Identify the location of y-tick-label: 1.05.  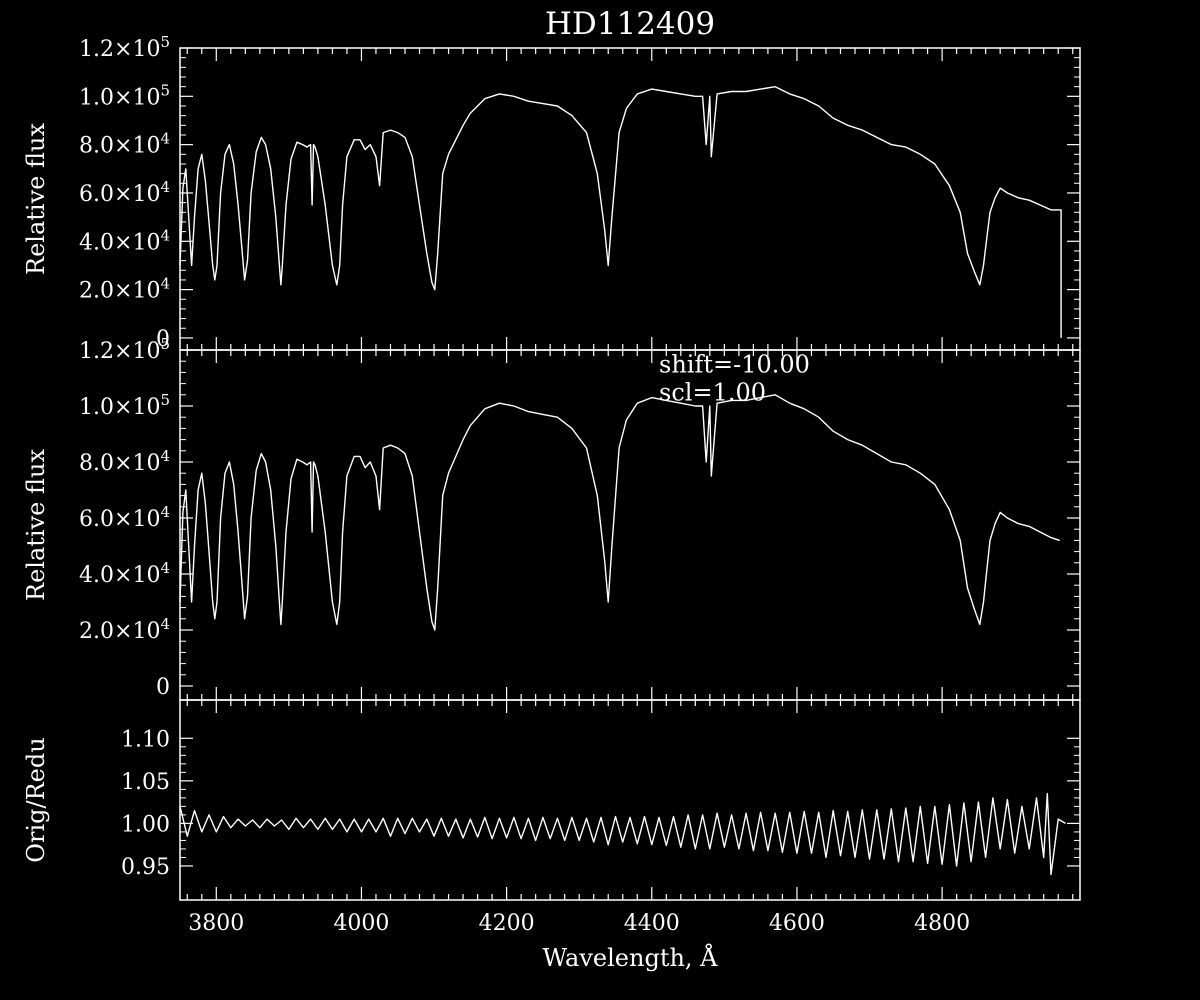
(145, 782).